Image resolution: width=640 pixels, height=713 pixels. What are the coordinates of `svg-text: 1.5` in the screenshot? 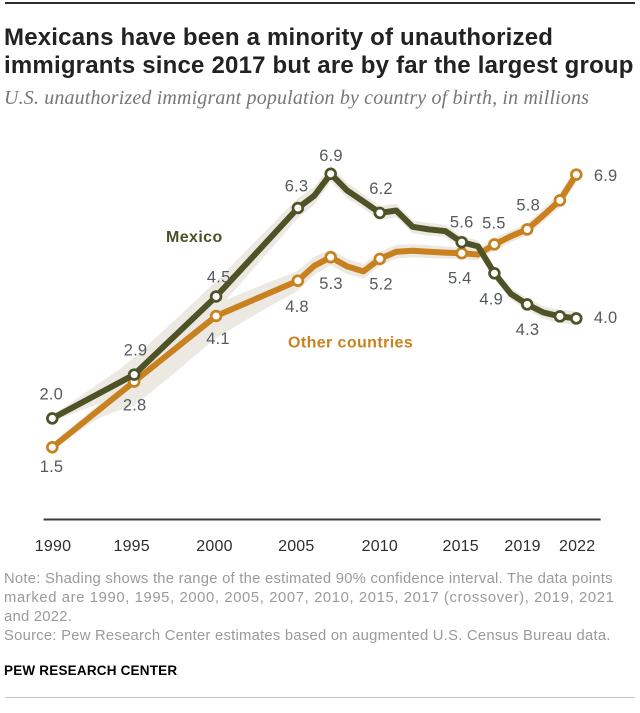 It's located at (52, 467).